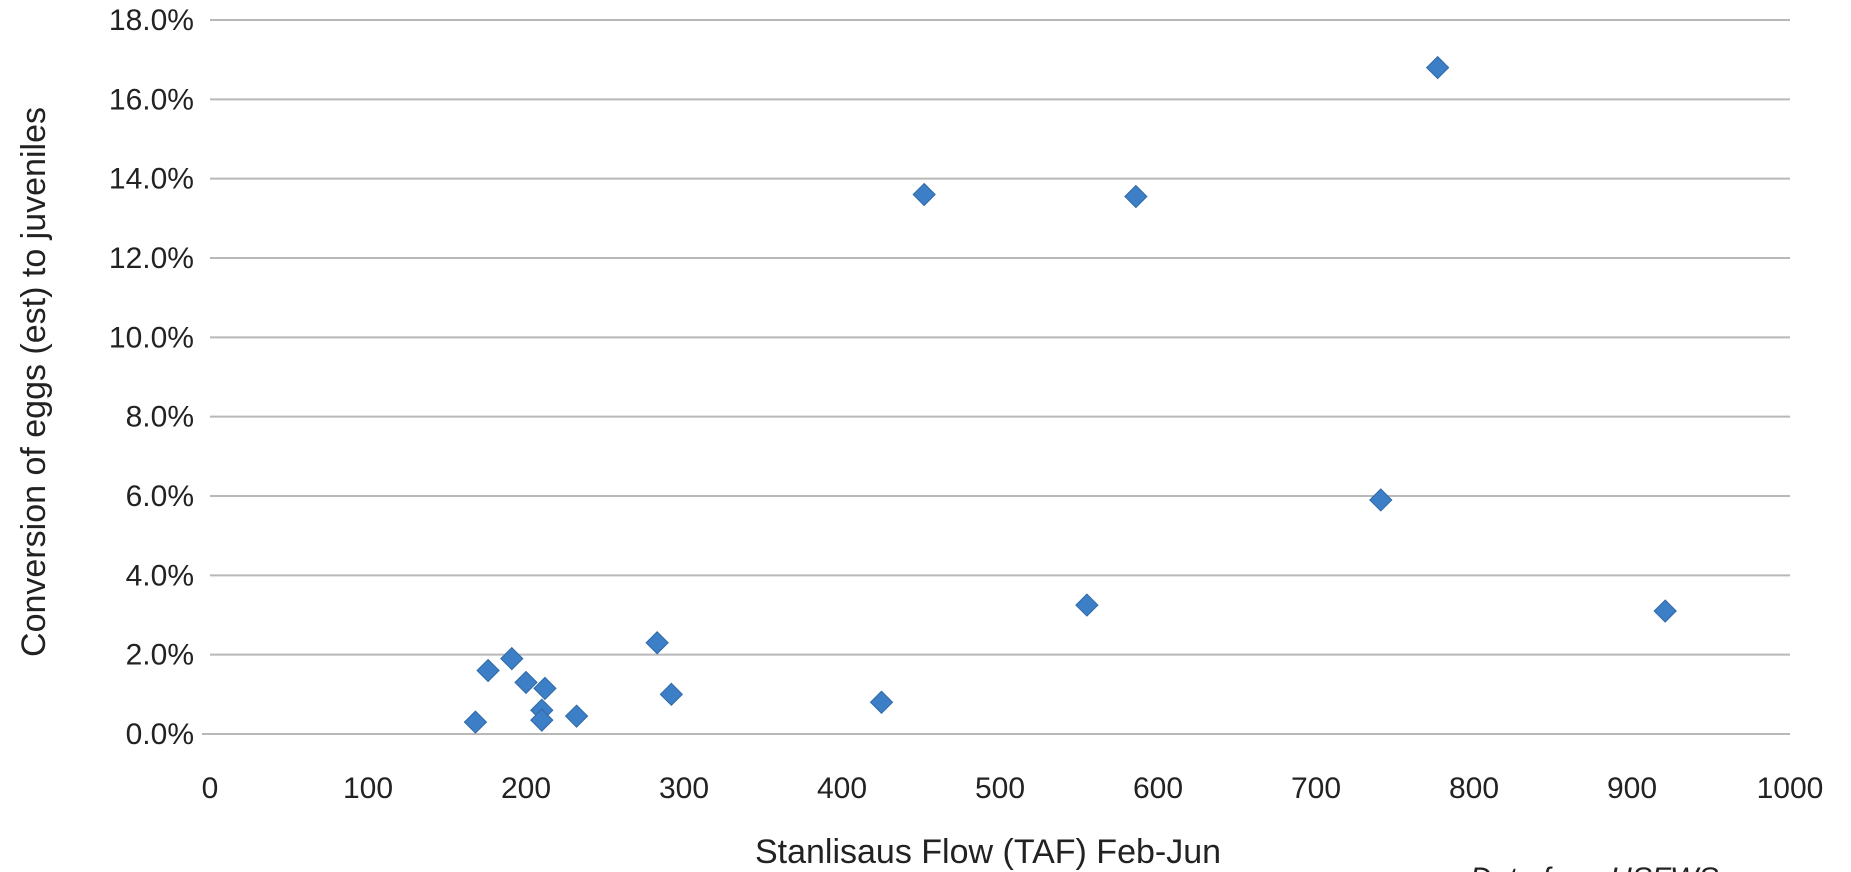  Describe the element at coordinates (160, 496) in the screenshot. I see `y-tick-label: 6.0%` at that location.